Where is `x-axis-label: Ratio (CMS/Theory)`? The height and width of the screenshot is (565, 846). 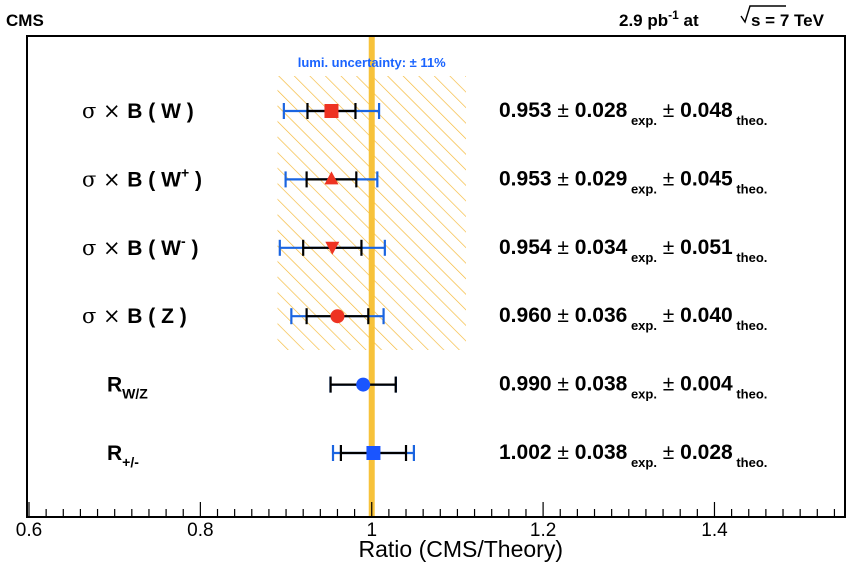
x-axis-label: Ratio (CMS/Theory) is located at coordinates (461, 549).